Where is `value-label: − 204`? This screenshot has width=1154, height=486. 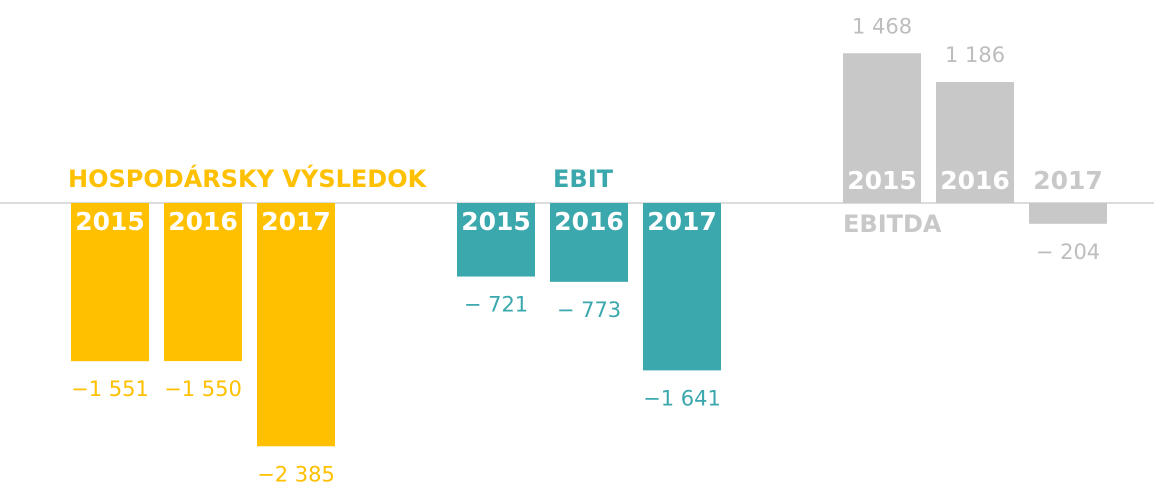
value-label: − 204 is located at coordinates (1068, 252).